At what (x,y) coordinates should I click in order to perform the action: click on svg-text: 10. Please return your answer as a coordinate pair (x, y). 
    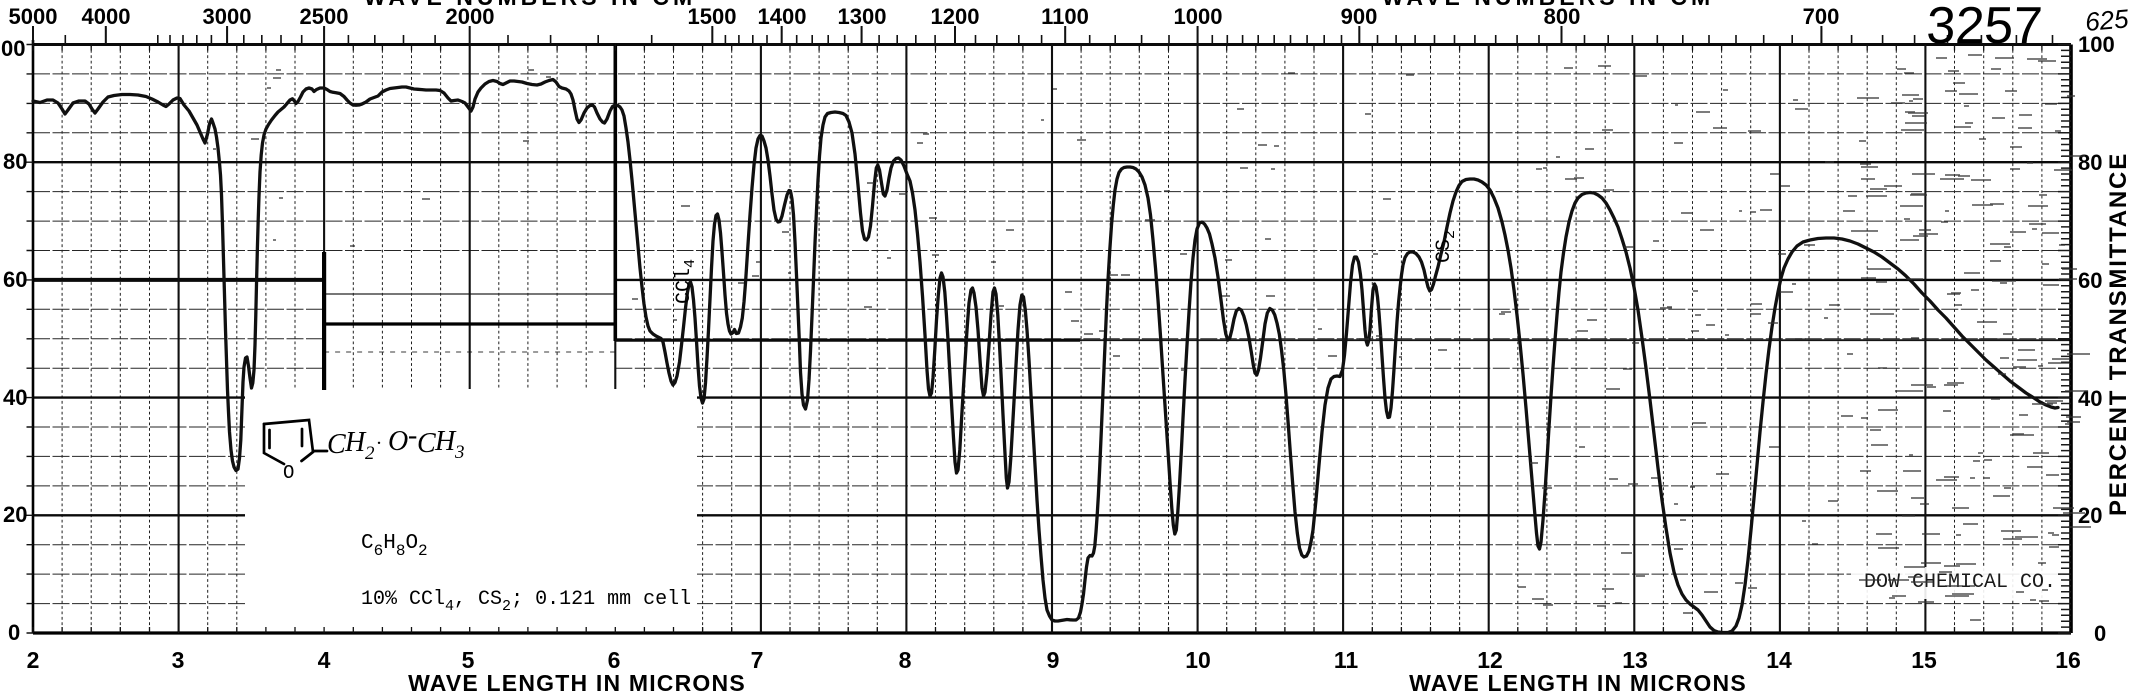
    Looking at the image, I should click on (1198, 660).